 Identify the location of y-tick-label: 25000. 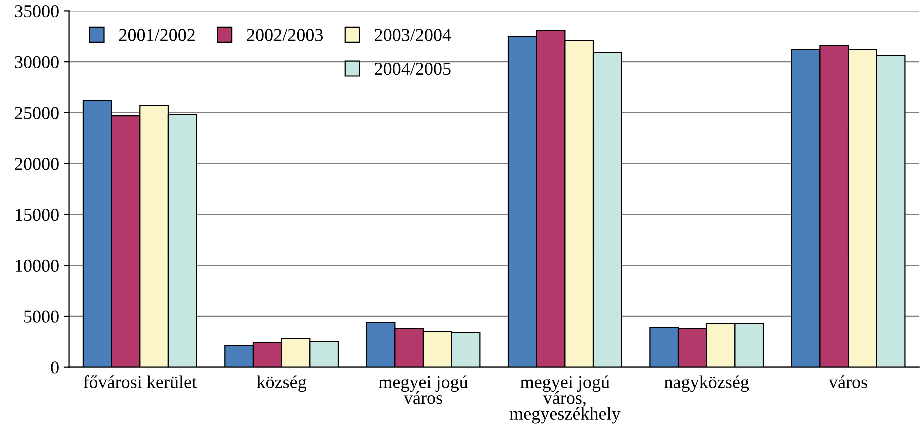
(37, 113).